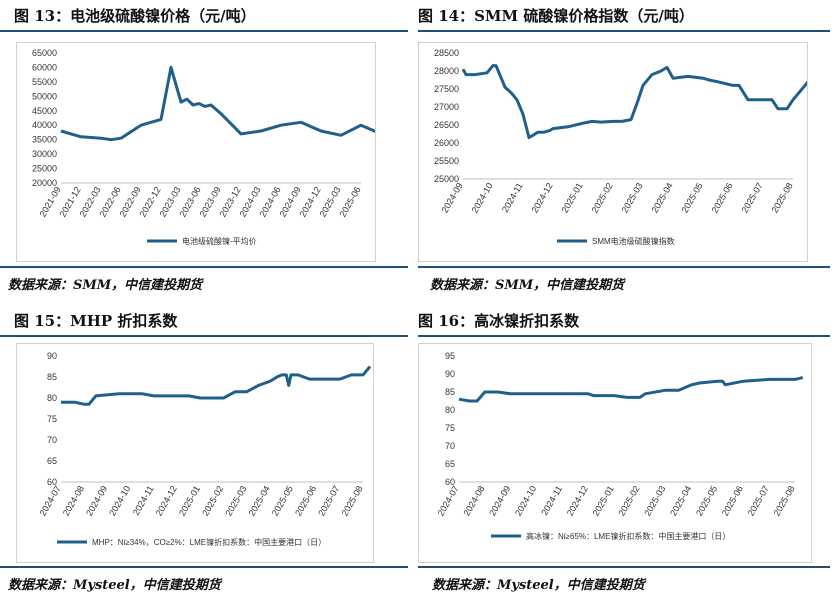  I want to click on legend-label: 高冰镍：Ni≥65%：LME镍折扣系数：中国主要港口（日）, so click(628, 536).